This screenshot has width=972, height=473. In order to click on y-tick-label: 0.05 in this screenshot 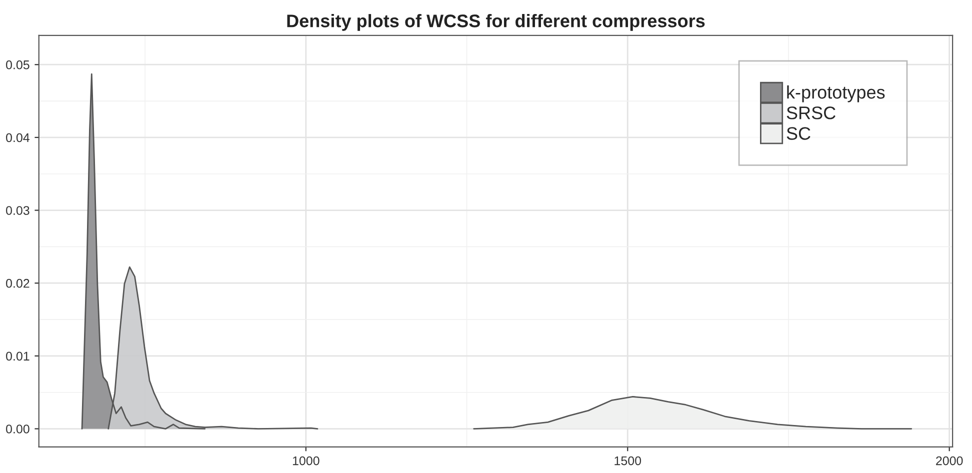, I will do `click(18, 65)`.